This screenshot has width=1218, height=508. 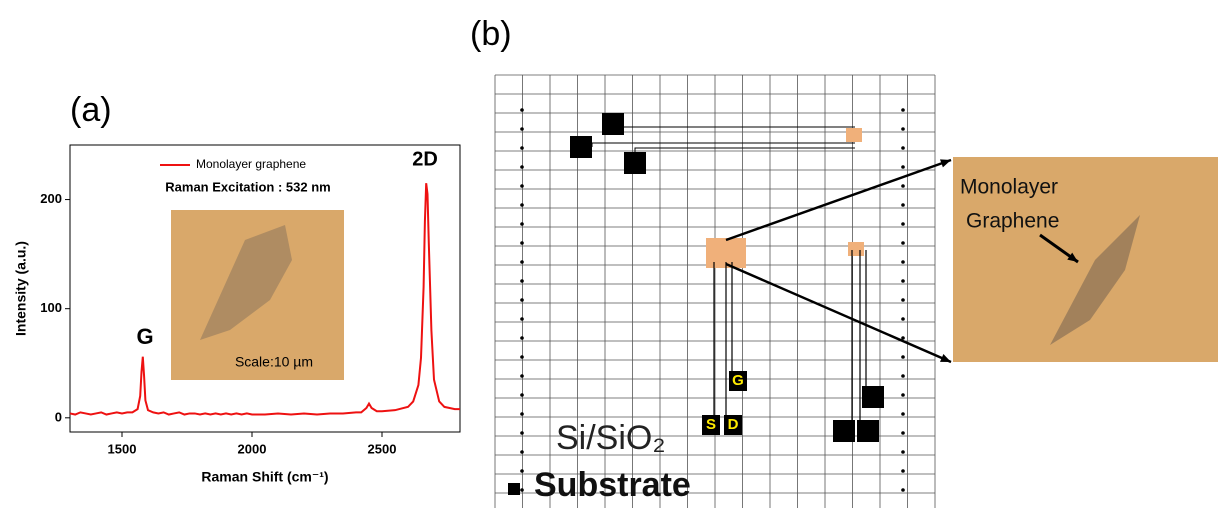 What do you see at coordinates (51, 307) in the screenshot?
I see `y-tick-label: 100` at bounding box center [51, 307].